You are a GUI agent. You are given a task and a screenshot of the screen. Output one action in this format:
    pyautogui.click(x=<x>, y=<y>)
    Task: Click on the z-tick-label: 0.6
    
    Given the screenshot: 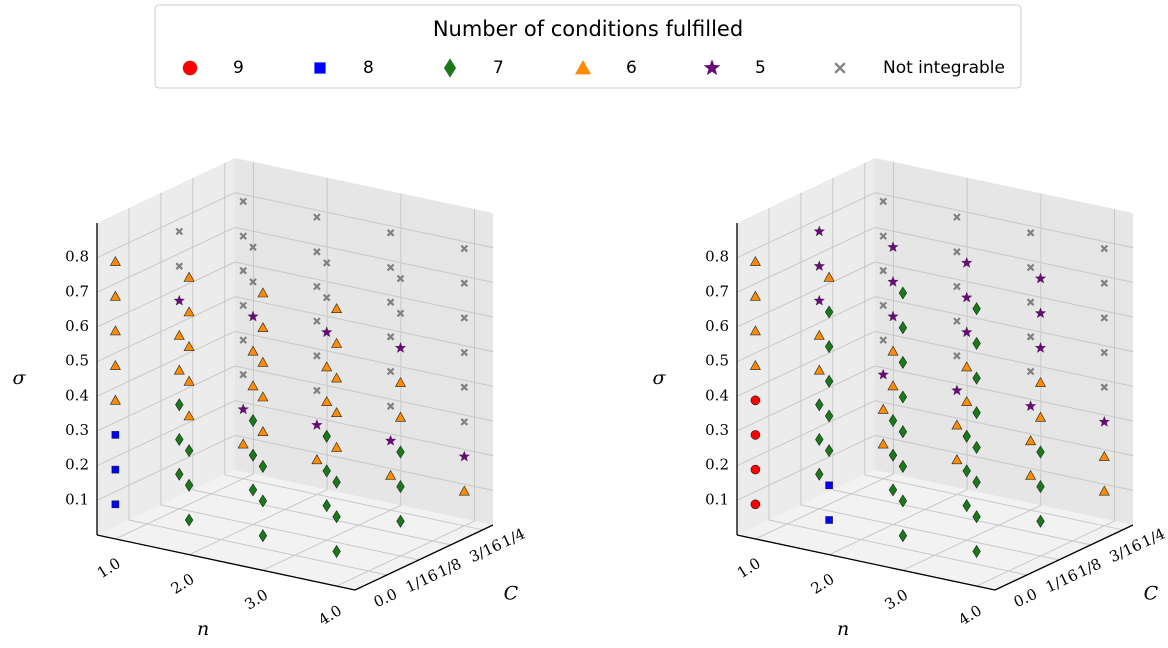 What is the action you would take?
    pyautogui.click(x=77, y=326)
    